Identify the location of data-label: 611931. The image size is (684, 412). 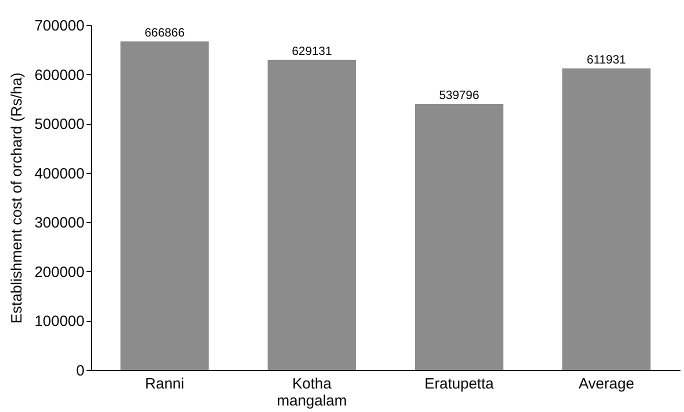
(606, 59).